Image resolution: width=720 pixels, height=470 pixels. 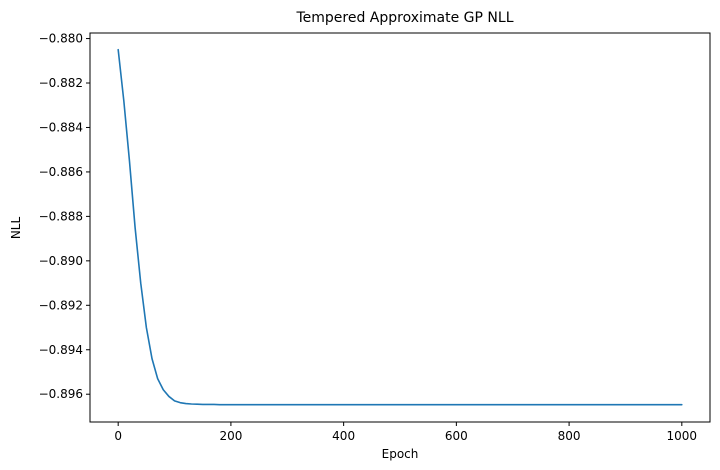 What do you see at coordinates (16, 228) in the screenshot?
I see `y-axis-label: NLL` at bounding box center [16, 228].